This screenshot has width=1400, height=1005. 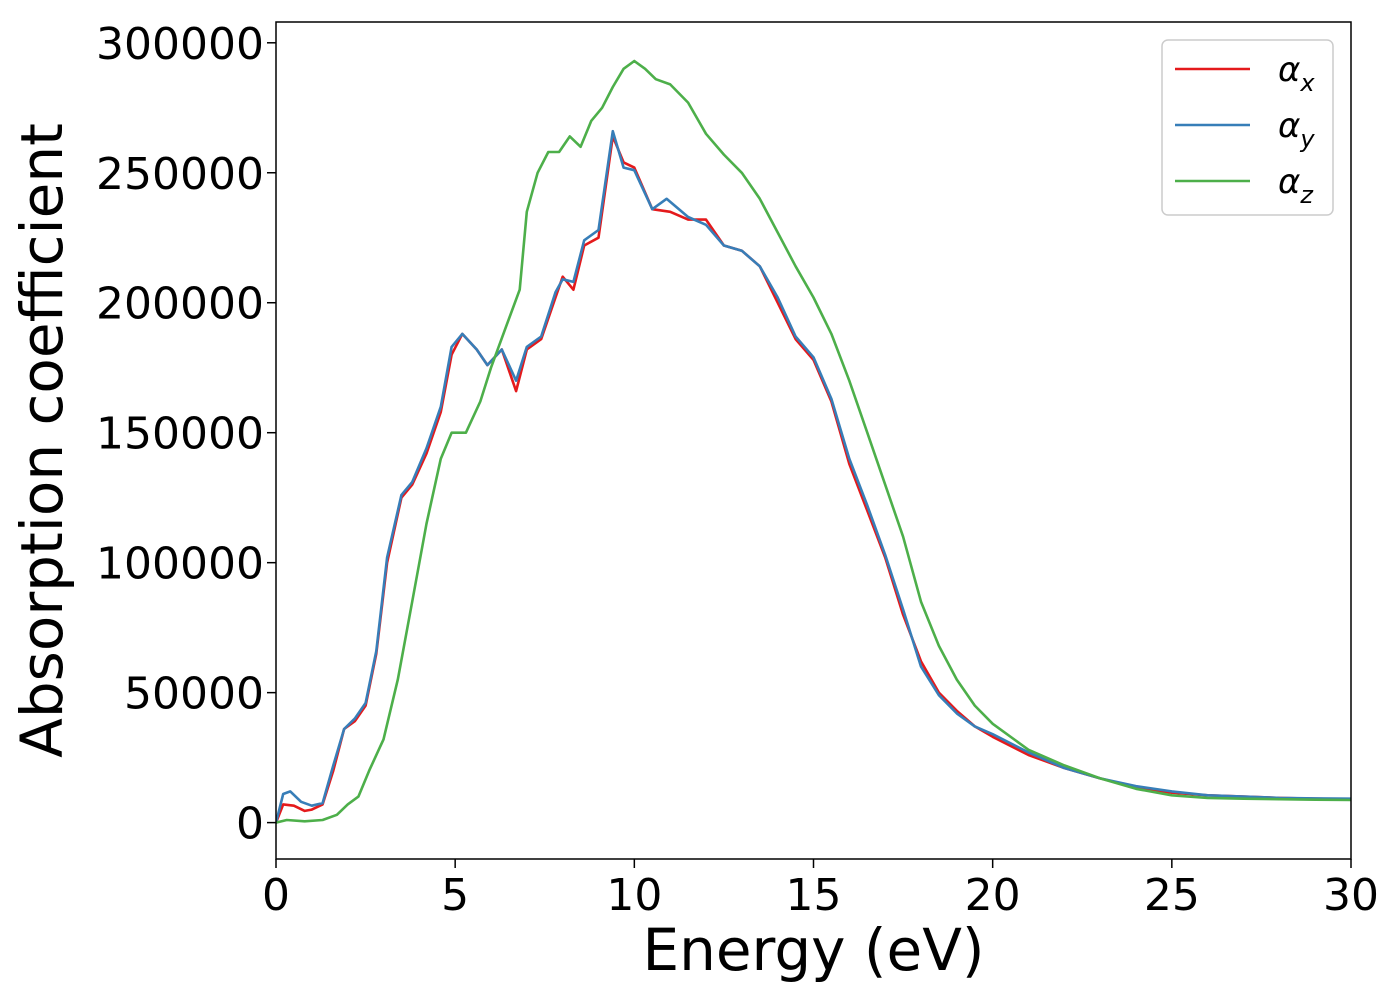 What do you see at coordinates (180, 44) in the screenshot?
I see `y-tick-label: 300000` at bounding box center [180, 44].